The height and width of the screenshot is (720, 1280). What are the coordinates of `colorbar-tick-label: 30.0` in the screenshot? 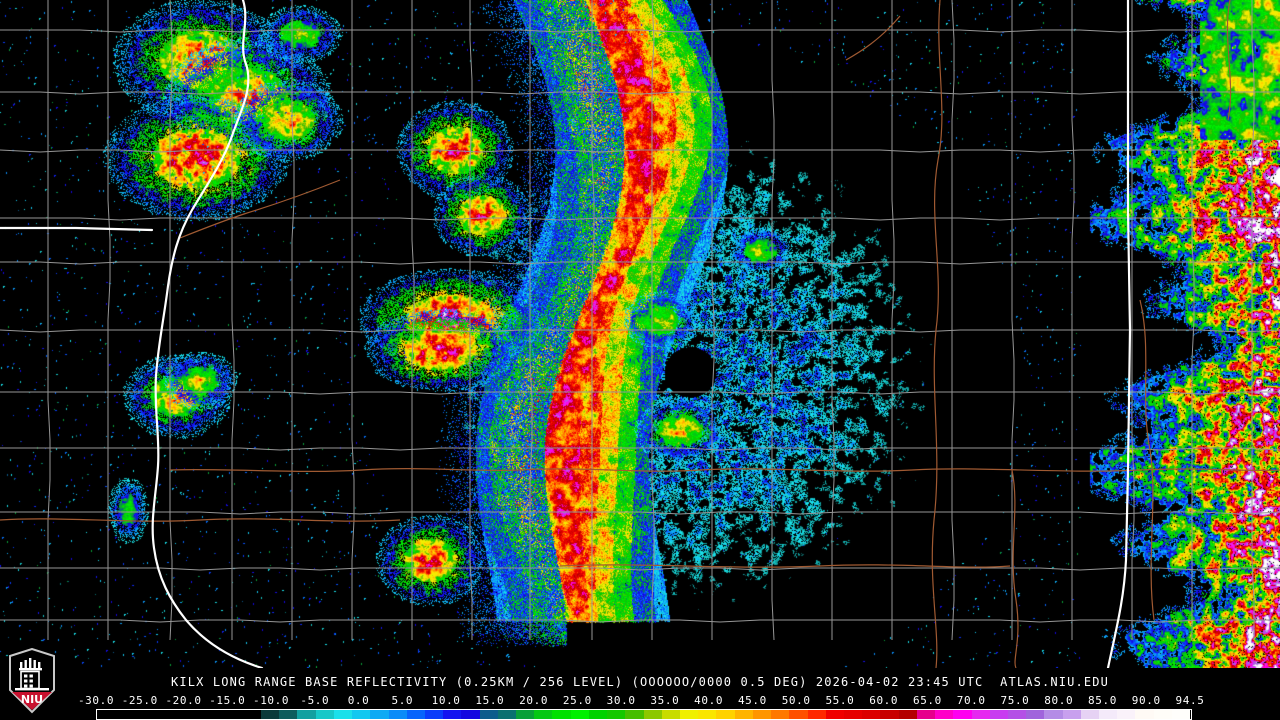 It's located at (621, 700).